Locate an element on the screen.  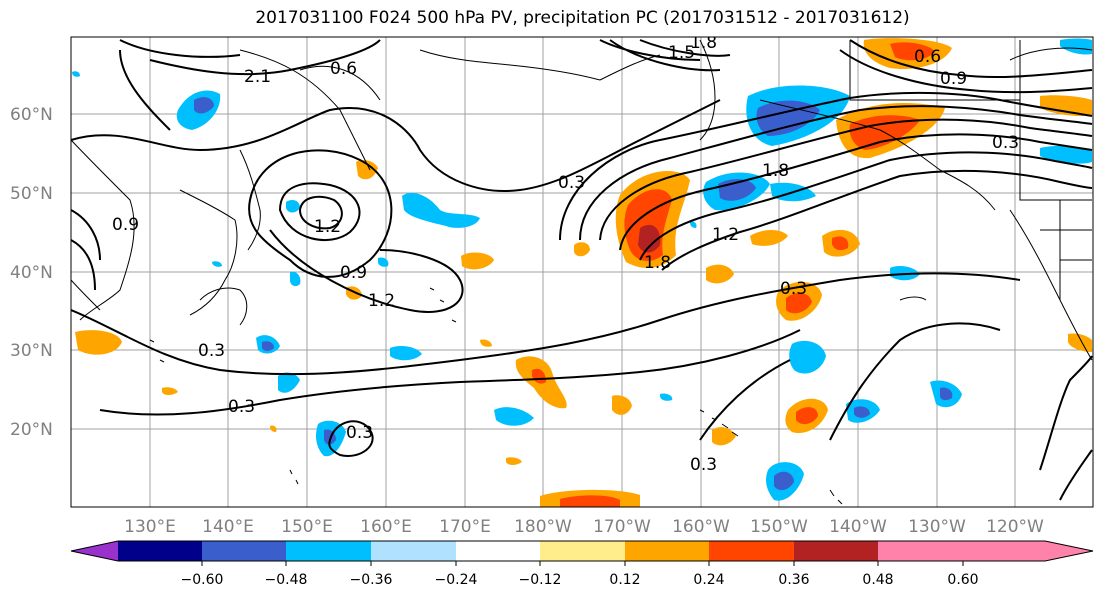
contour-label: 2.1 is located at coordinates (257, 77).